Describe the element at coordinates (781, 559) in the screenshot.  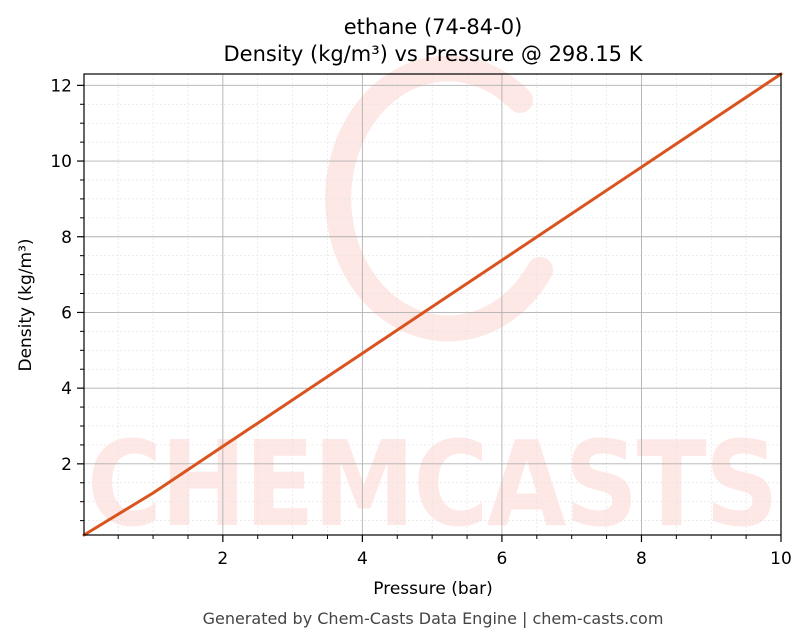
I see `x-tick-label: 10` at that location.